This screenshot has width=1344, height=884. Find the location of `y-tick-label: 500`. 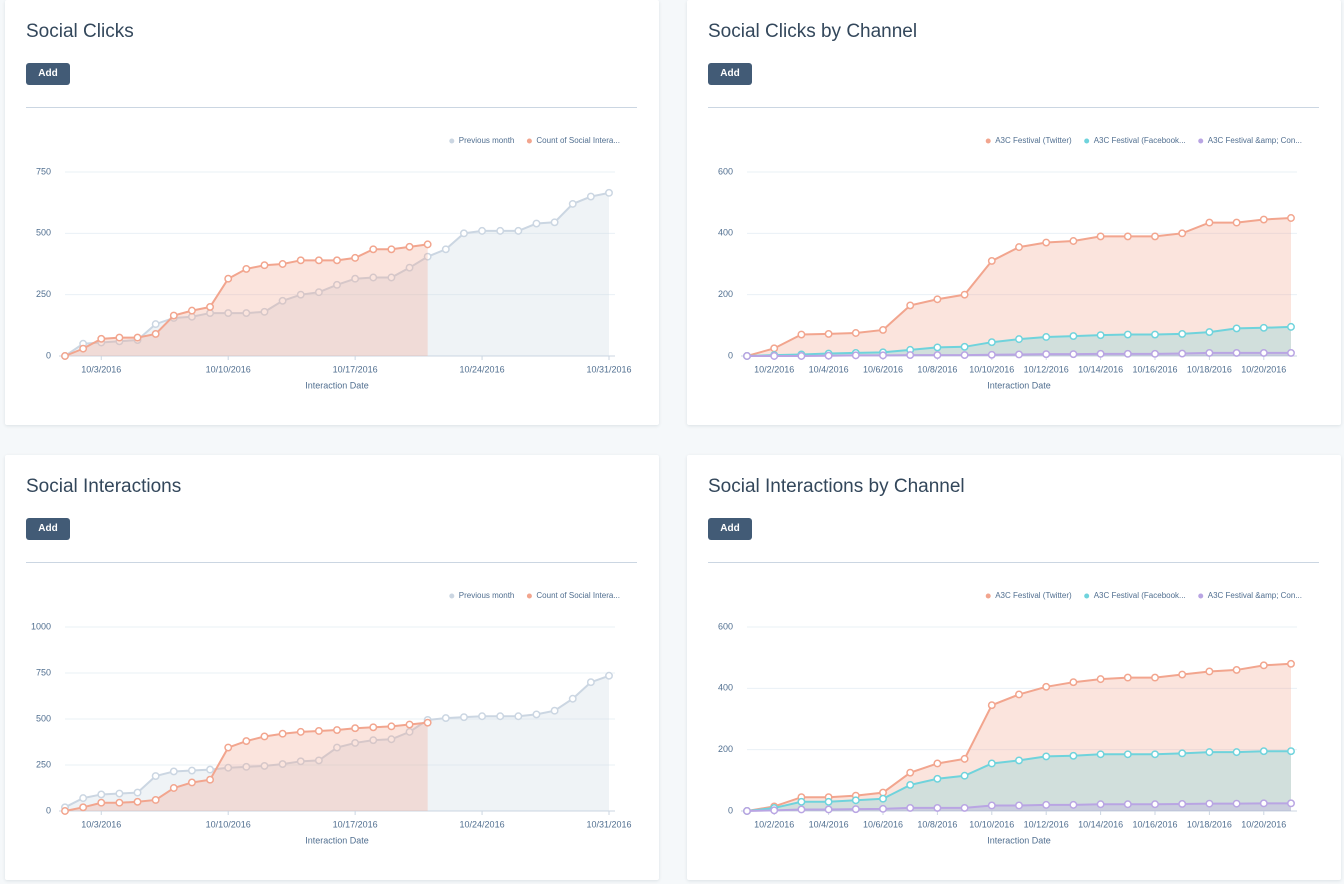

y-tick-label: 500 is located at coordinates (43, 718).